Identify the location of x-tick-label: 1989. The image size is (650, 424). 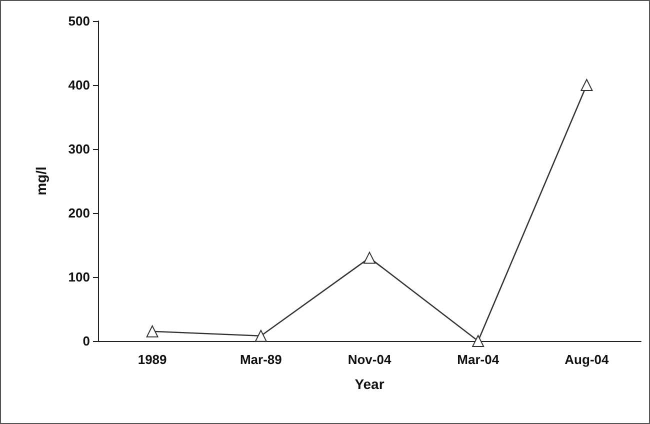
(152, 359).